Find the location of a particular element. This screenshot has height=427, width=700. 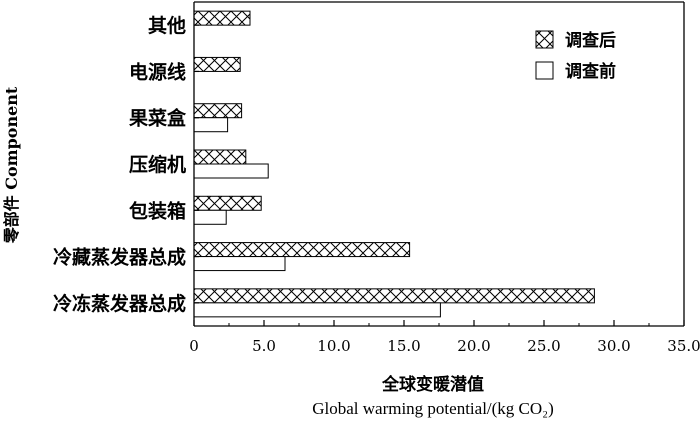

legend: 调查后 调查前 is located at coordinates (575, 56).